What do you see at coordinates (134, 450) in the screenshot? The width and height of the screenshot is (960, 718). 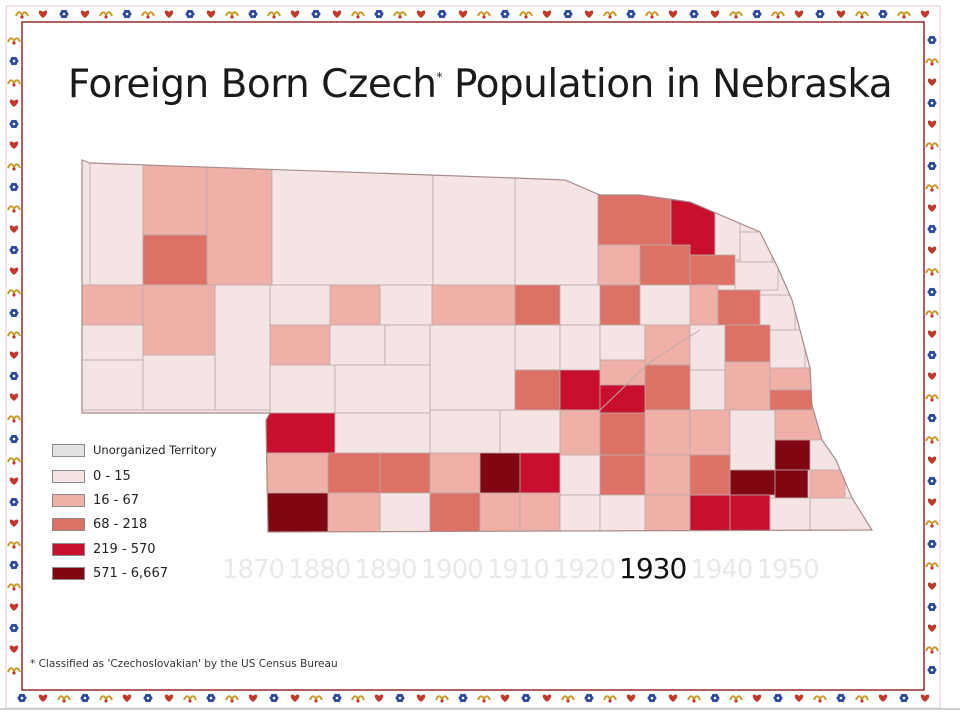 I see `legend-item-unorganized: Unorganized Territory` at bounding box center [134, 450].